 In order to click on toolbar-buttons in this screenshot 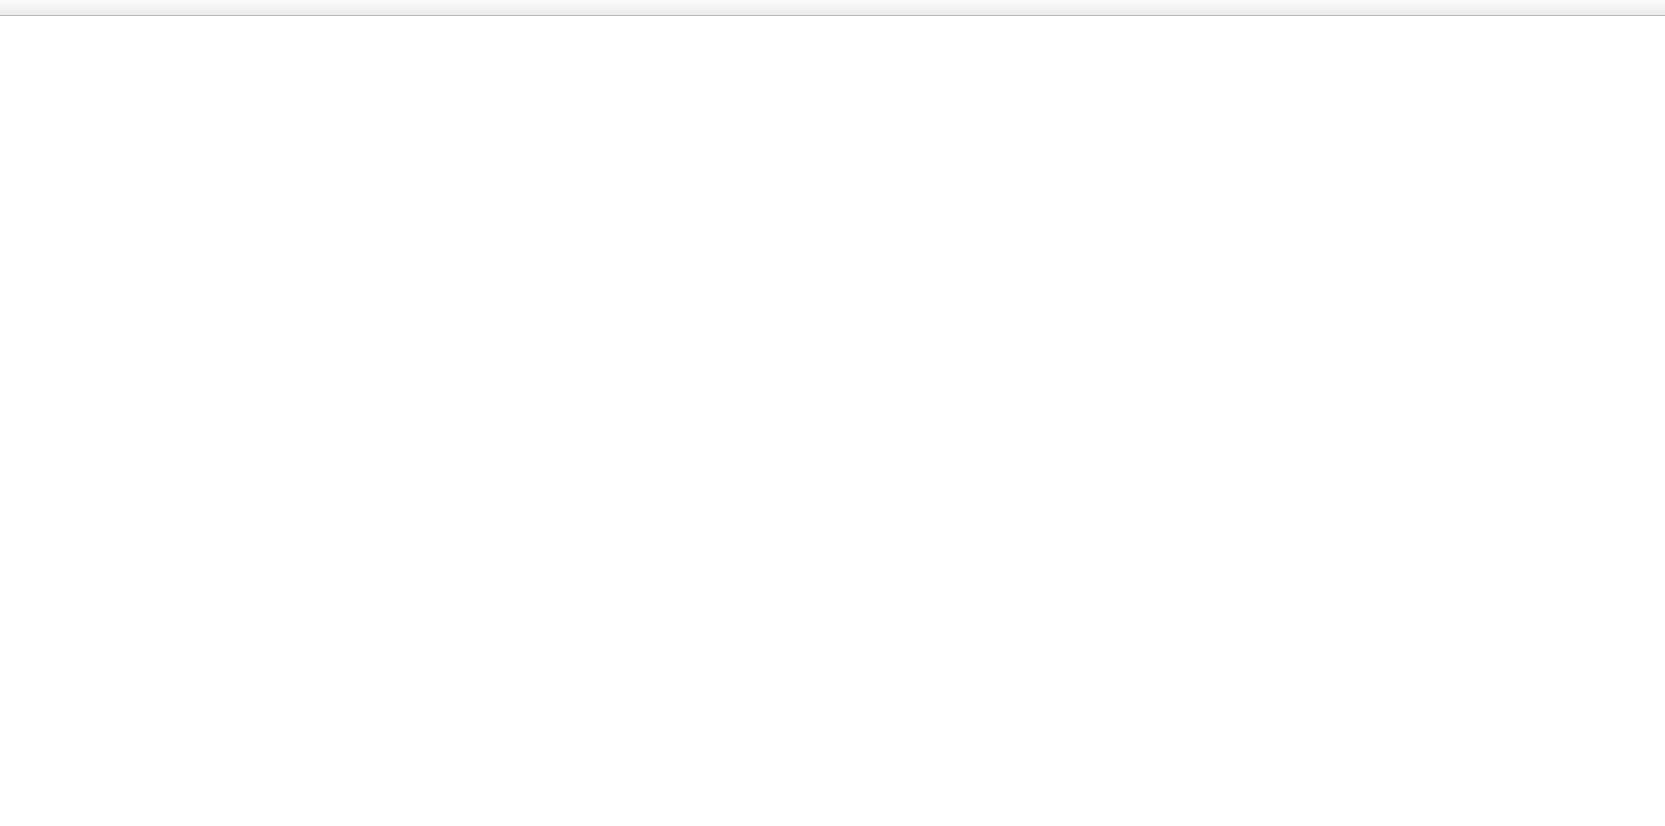, I will do `click(1, 7)`.